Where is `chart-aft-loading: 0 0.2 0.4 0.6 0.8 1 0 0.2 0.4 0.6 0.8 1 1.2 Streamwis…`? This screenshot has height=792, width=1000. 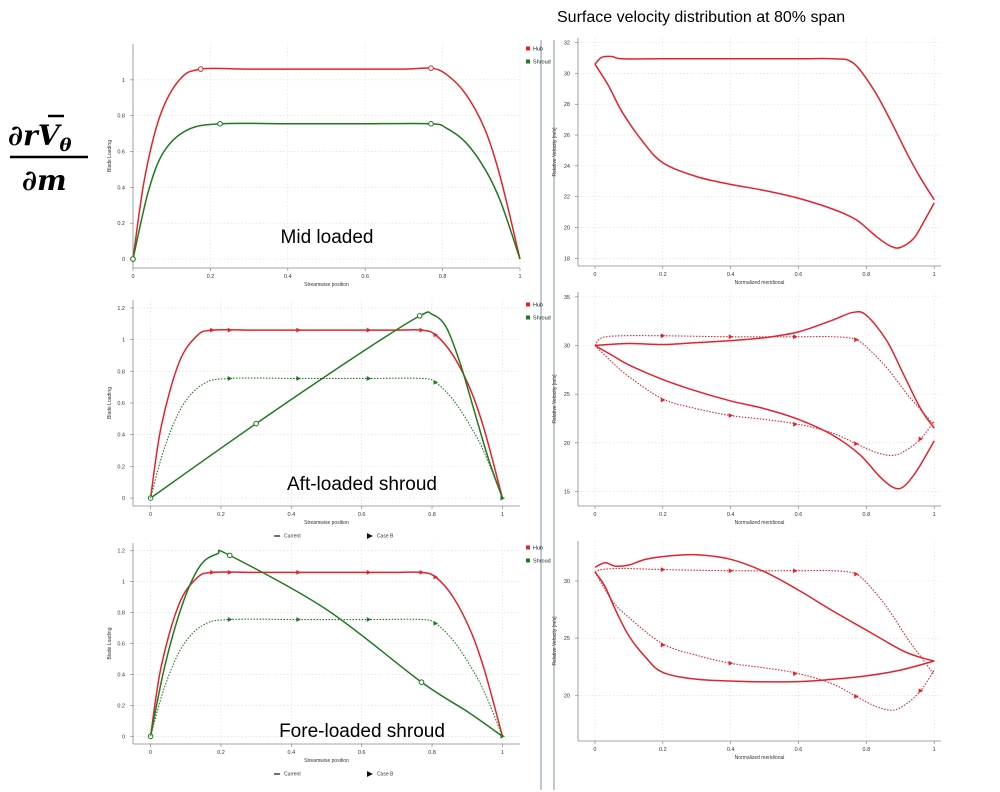 chart-aft-loading: 0 0.2 0.4 0.6 0.8 1 0 0.2 0.4 0.6 0.8 1 1.2 Streamwis… is located at coordinates (329, 420).